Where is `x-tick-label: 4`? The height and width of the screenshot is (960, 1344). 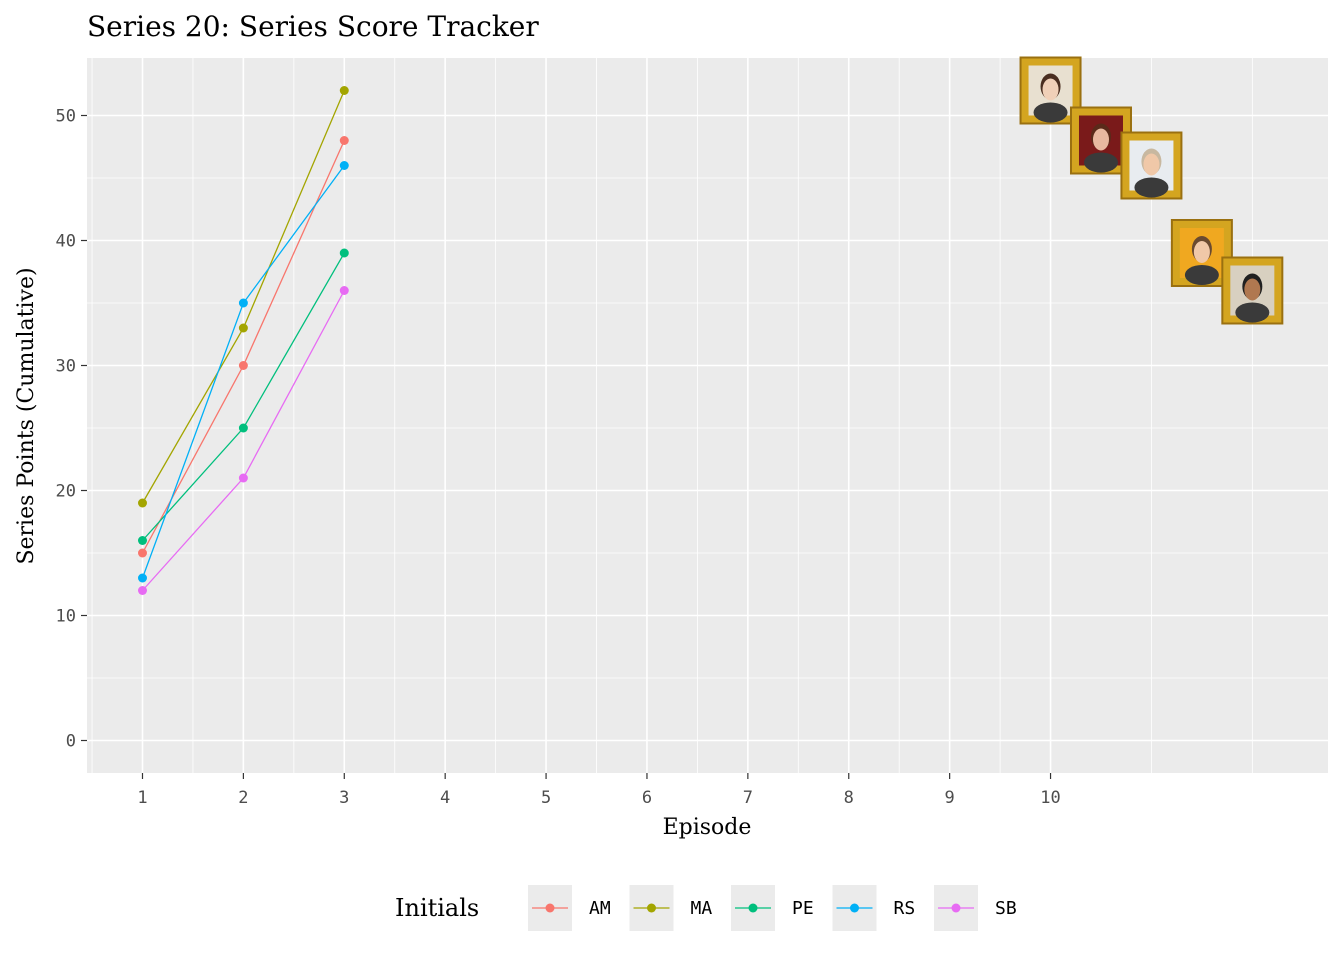 x-tick-label: 4 is located at coordinates (445, 798).